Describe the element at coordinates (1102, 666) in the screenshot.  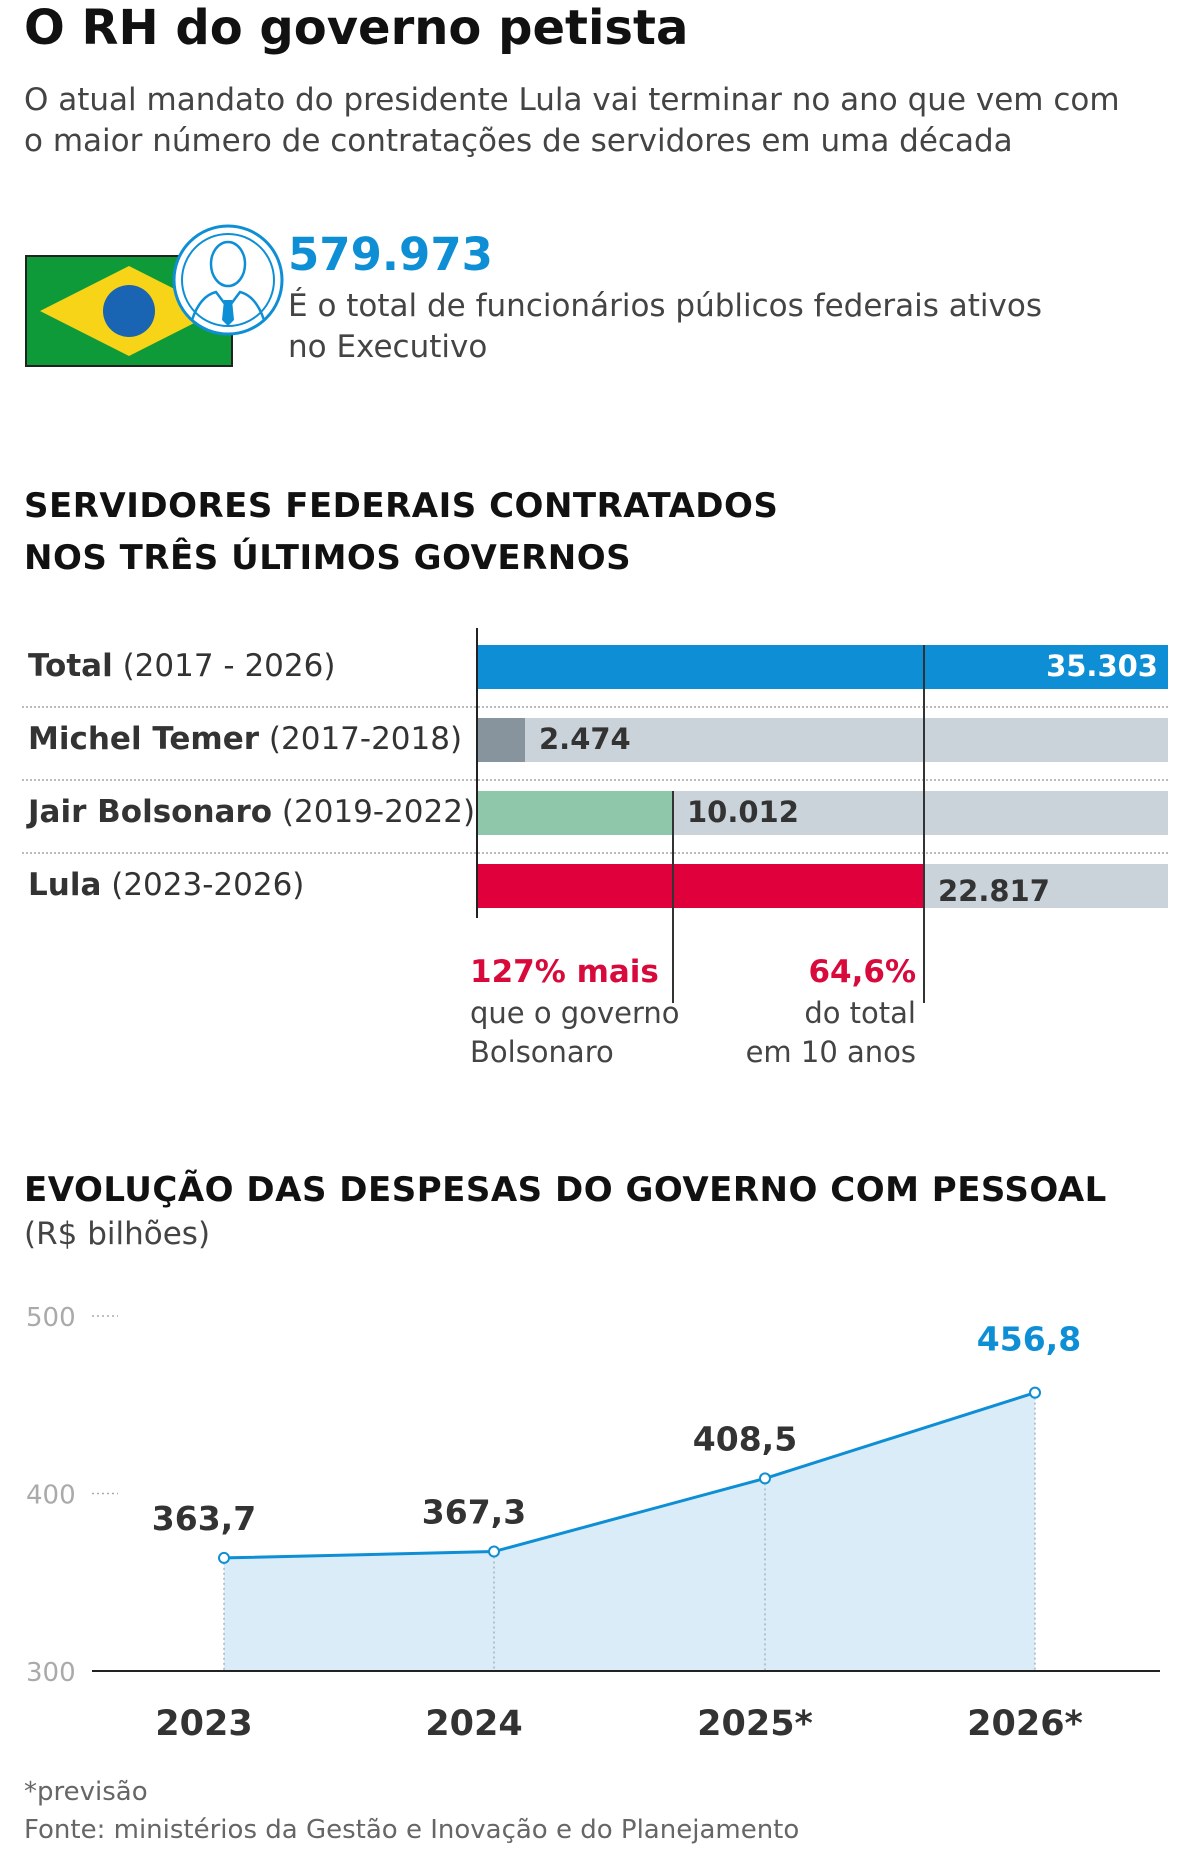
I see `bar-value-total: 35.303` at that location.